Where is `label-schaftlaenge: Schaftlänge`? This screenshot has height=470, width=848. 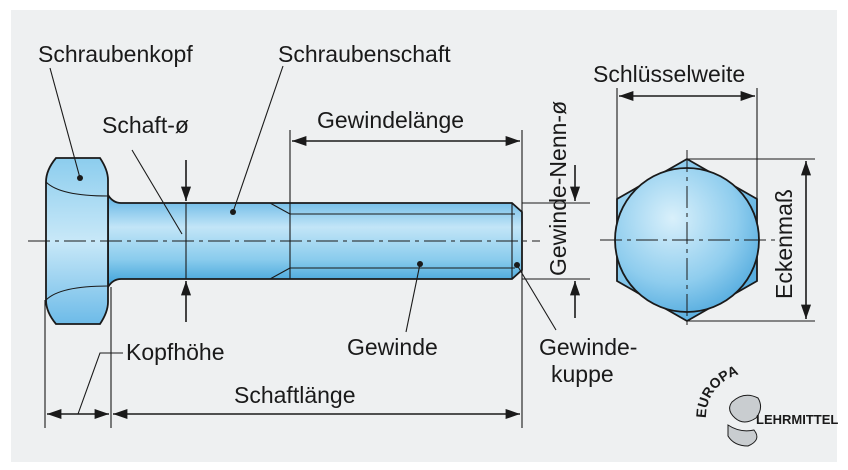
label-schaftlaenge: Schaftlänge is located at coordinates (294, 395).